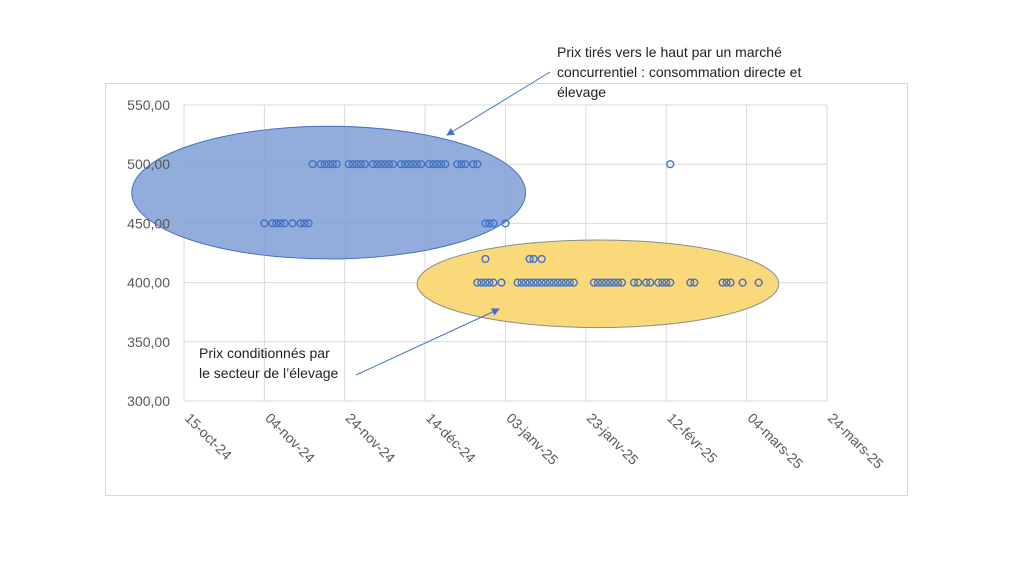 This screenshot has width=1024, height=576. I want to click on y-tick-label: 450,00, so click(148, 223).